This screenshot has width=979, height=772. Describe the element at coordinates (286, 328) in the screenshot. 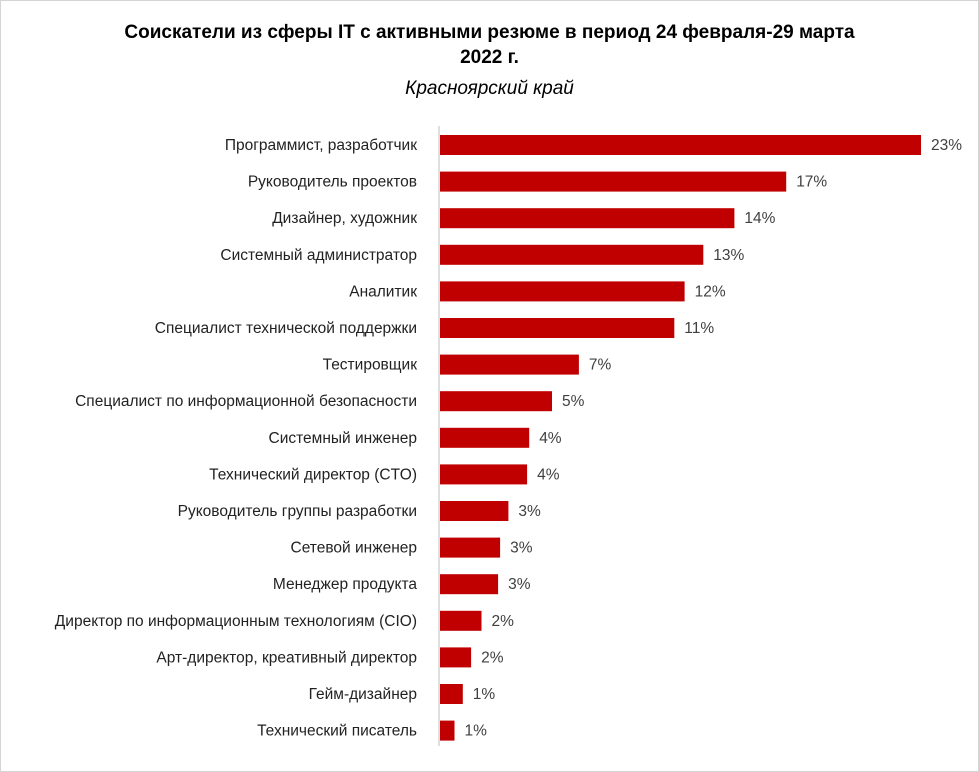

I see `category-label: Специалист технической поддержки` at that location.